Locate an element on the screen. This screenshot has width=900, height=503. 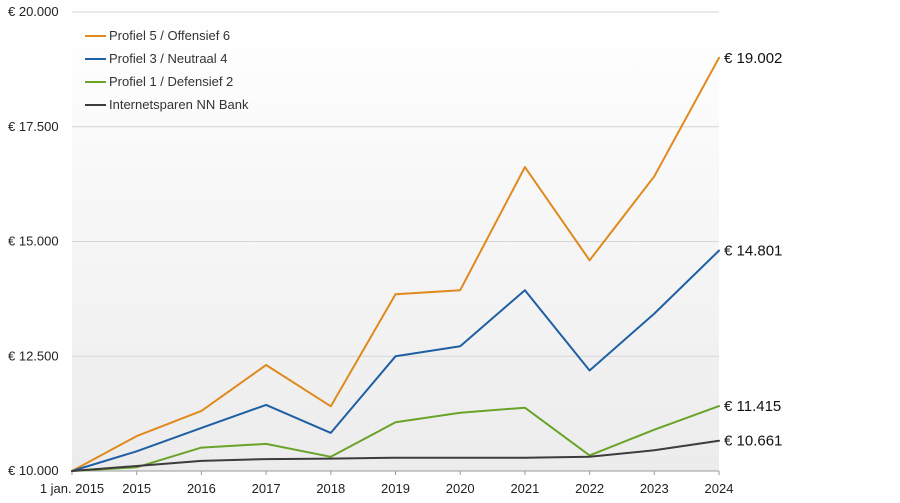
legend-label: Profiel 1 / Defensief 2 is located at coordinates (171, 81).